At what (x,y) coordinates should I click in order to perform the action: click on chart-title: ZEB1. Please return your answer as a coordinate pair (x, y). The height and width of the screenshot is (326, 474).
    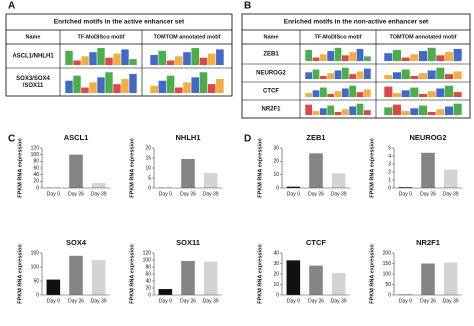
    Looking at the image, I should click on (315, 137).